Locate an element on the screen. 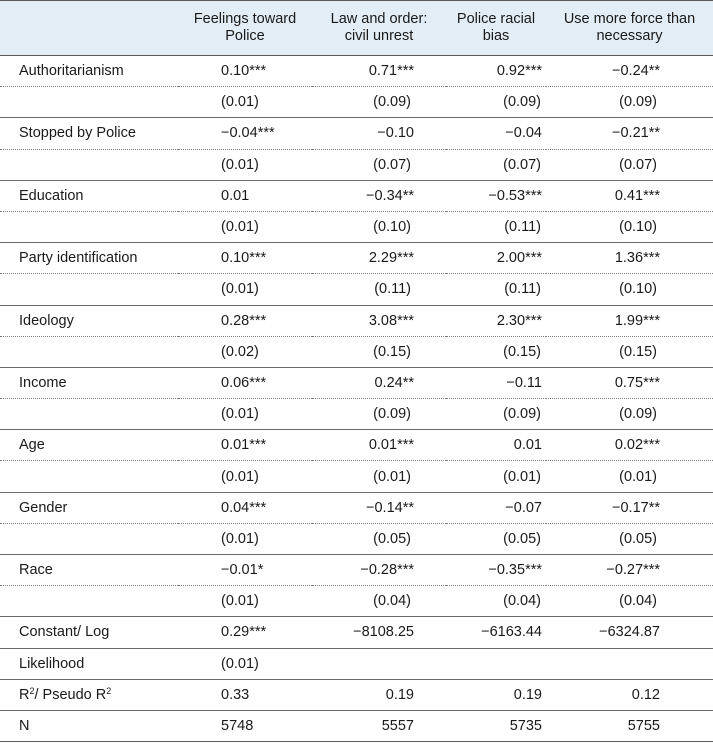 The image size is (713, 746). row-label: Gender is located at coordinates (89, 507).